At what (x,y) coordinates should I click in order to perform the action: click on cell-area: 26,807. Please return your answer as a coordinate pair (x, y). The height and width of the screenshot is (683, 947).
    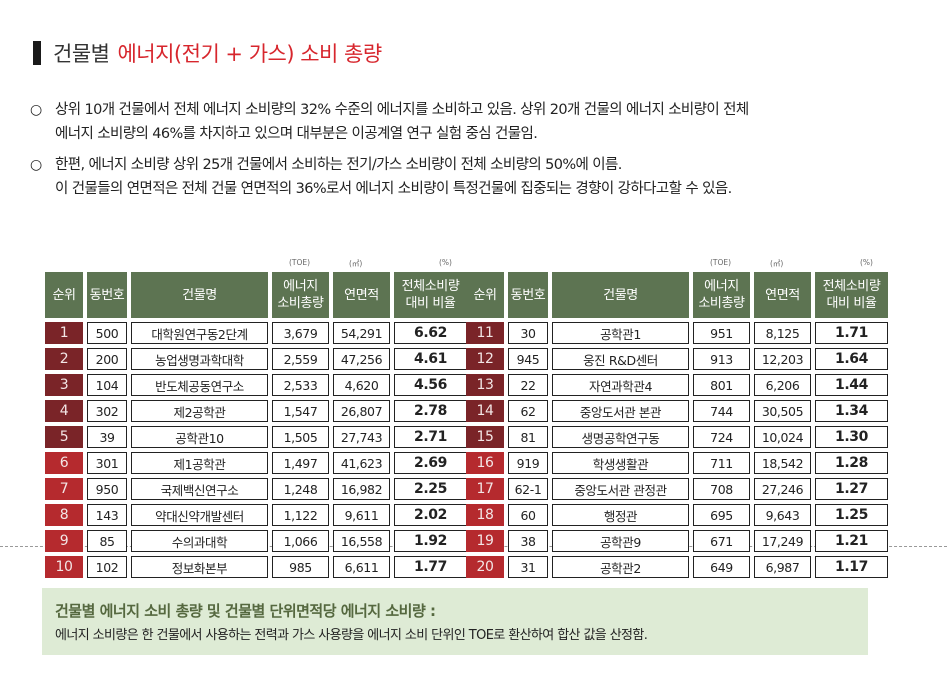
    Looking at the image, I should click on (361, 411).